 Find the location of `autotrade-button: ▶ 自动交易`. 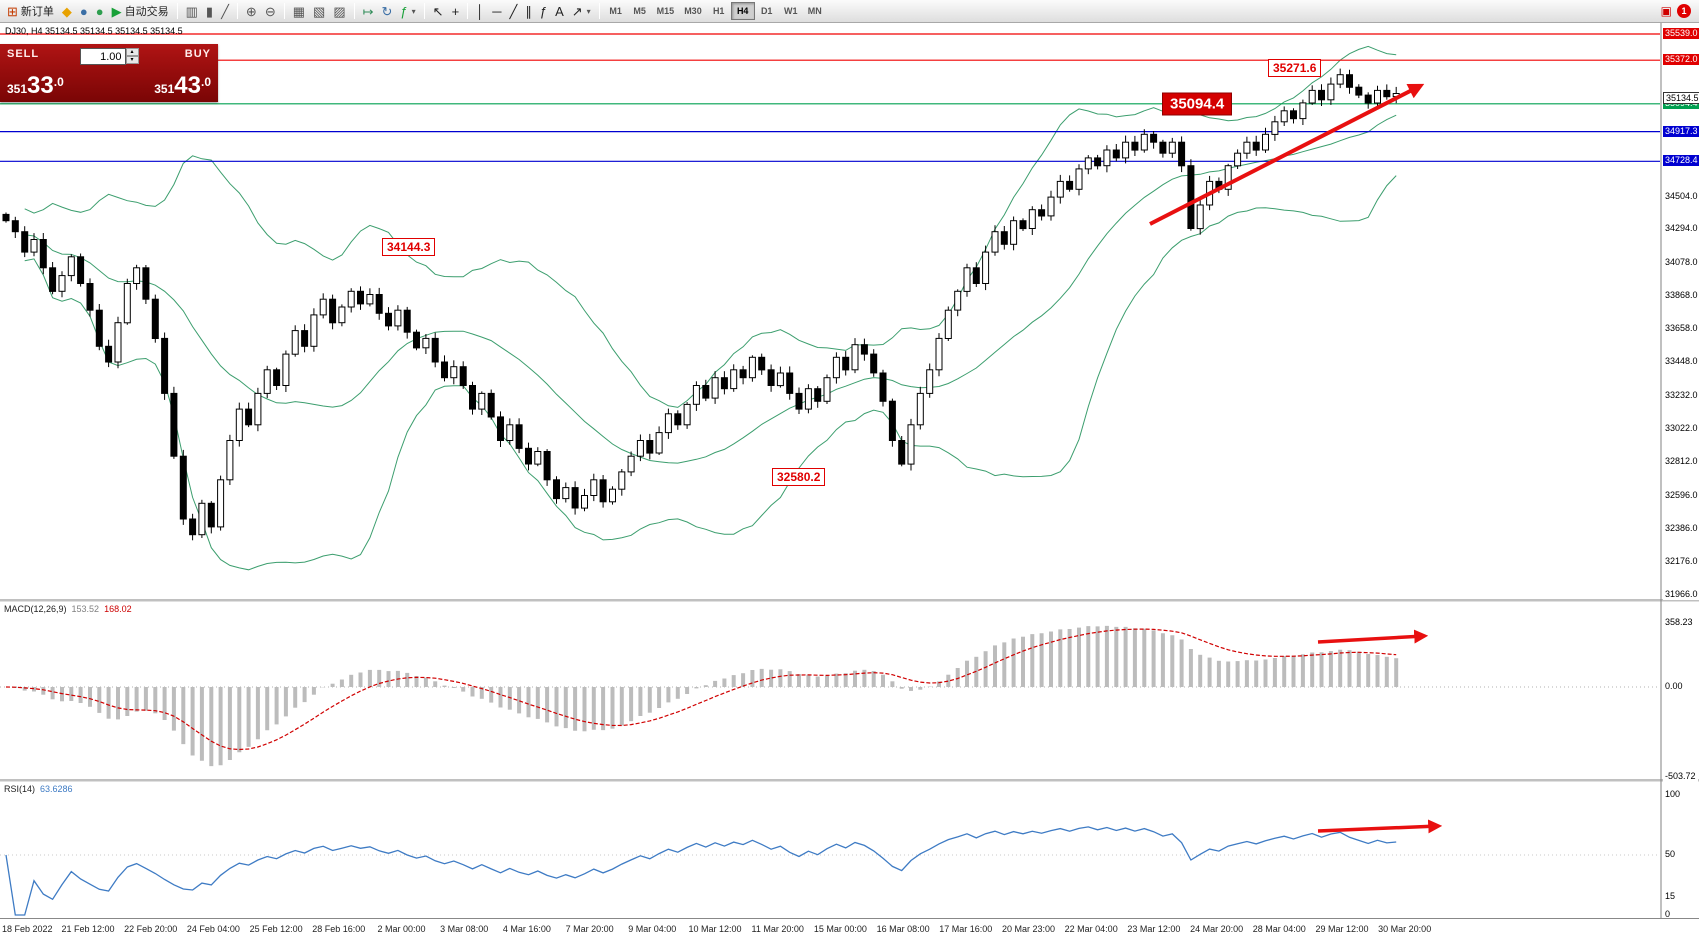

autotrade-button: ▶ 自动交易 is located at coordinates (140, 11).